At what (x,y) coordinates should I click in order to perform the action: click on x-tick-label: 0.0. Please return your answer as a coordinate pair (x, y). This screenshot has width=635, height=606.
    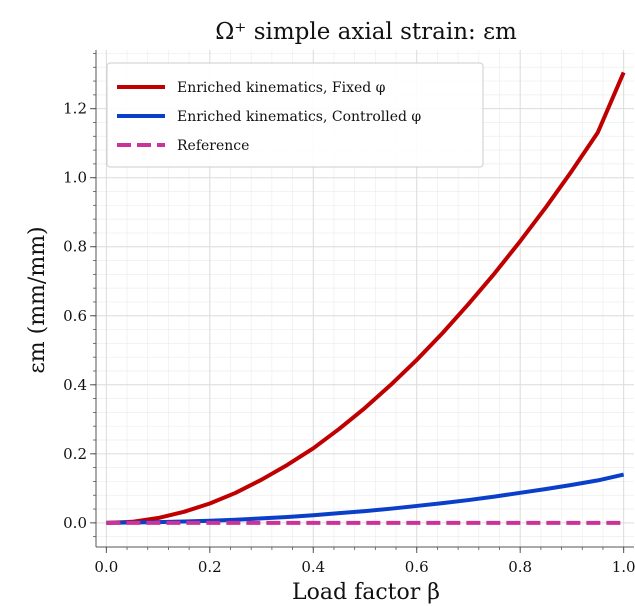
    Looking at the image, I should click on (106, 567).